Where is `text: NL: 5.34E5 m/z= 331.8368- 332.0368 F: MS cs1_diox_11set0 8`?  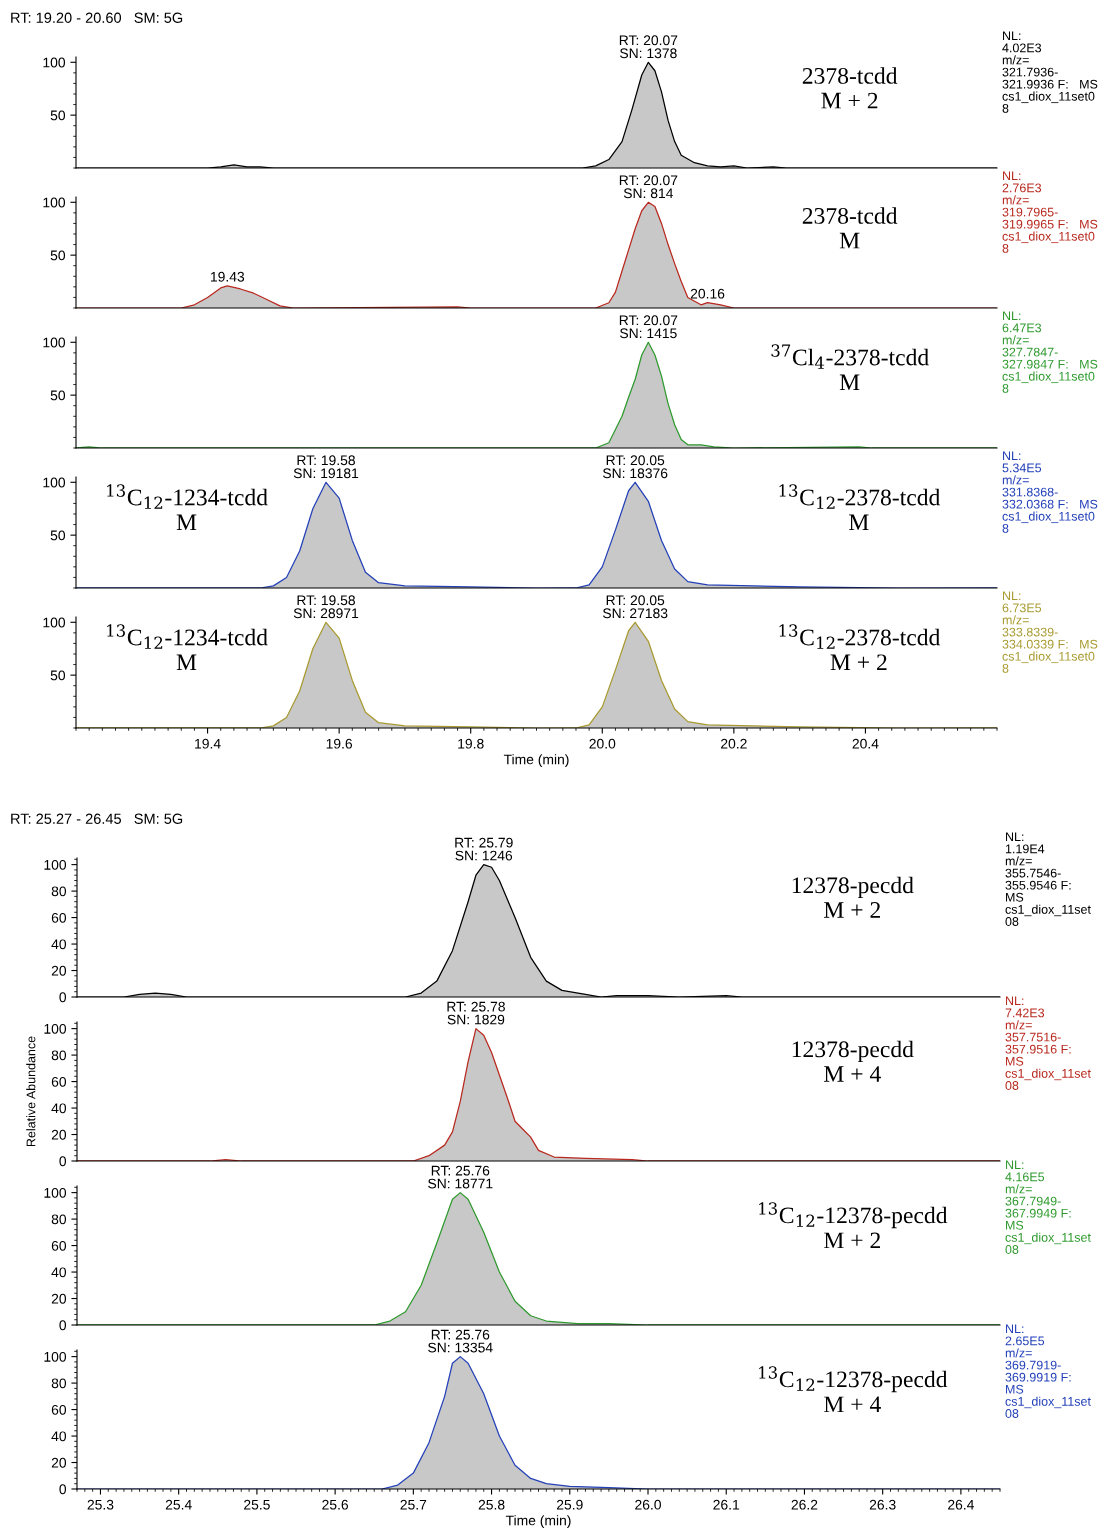 text: NL: 5.34E5 m/z= 331.8368- 332.0368 F: MS cs1_diox_11set0 8 is located at coordinates (1050, 492).